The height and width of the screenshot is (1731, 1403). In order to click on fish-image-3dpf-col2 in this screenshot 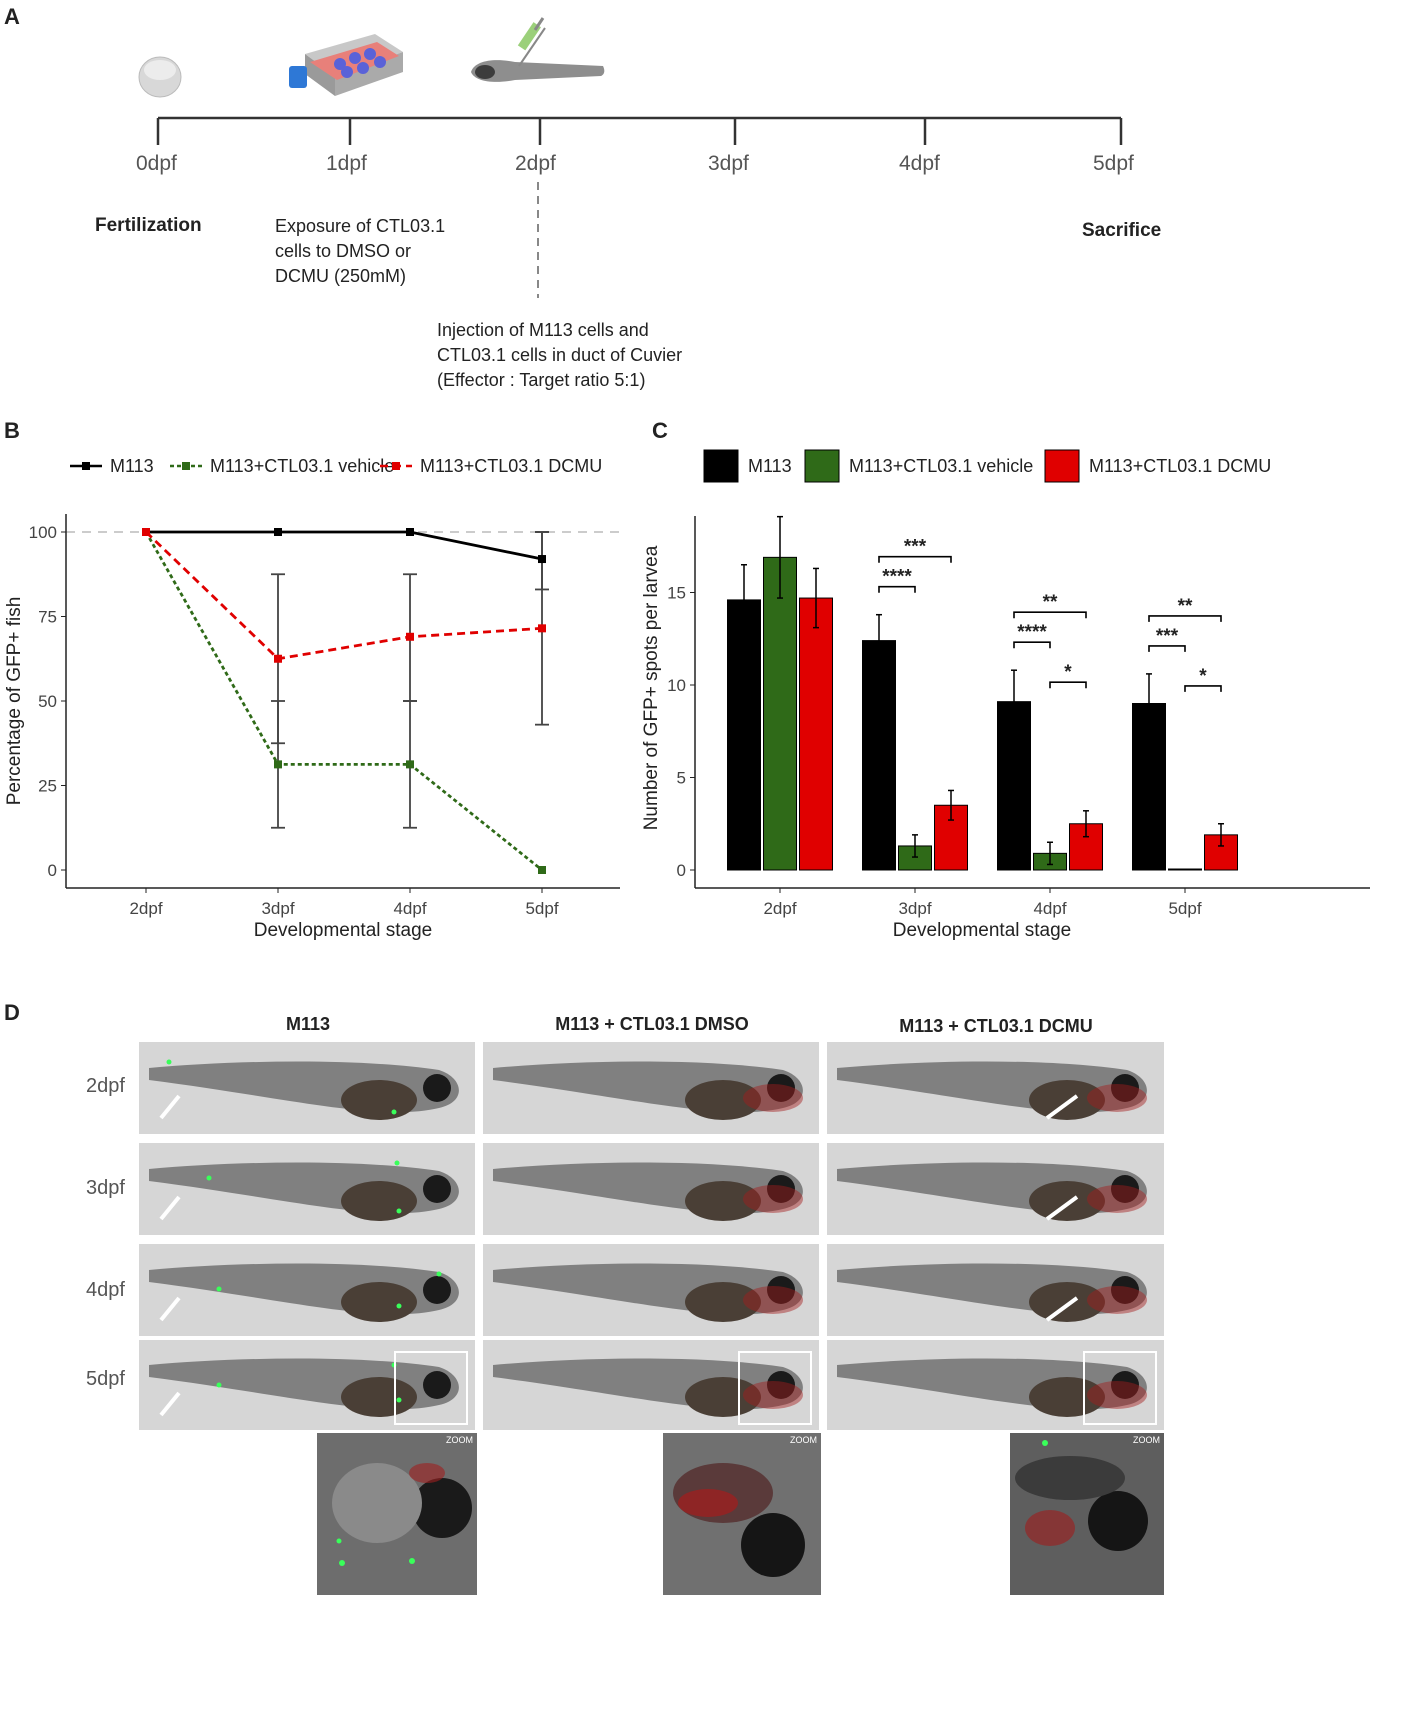, I will do `click(995, 1189)`.